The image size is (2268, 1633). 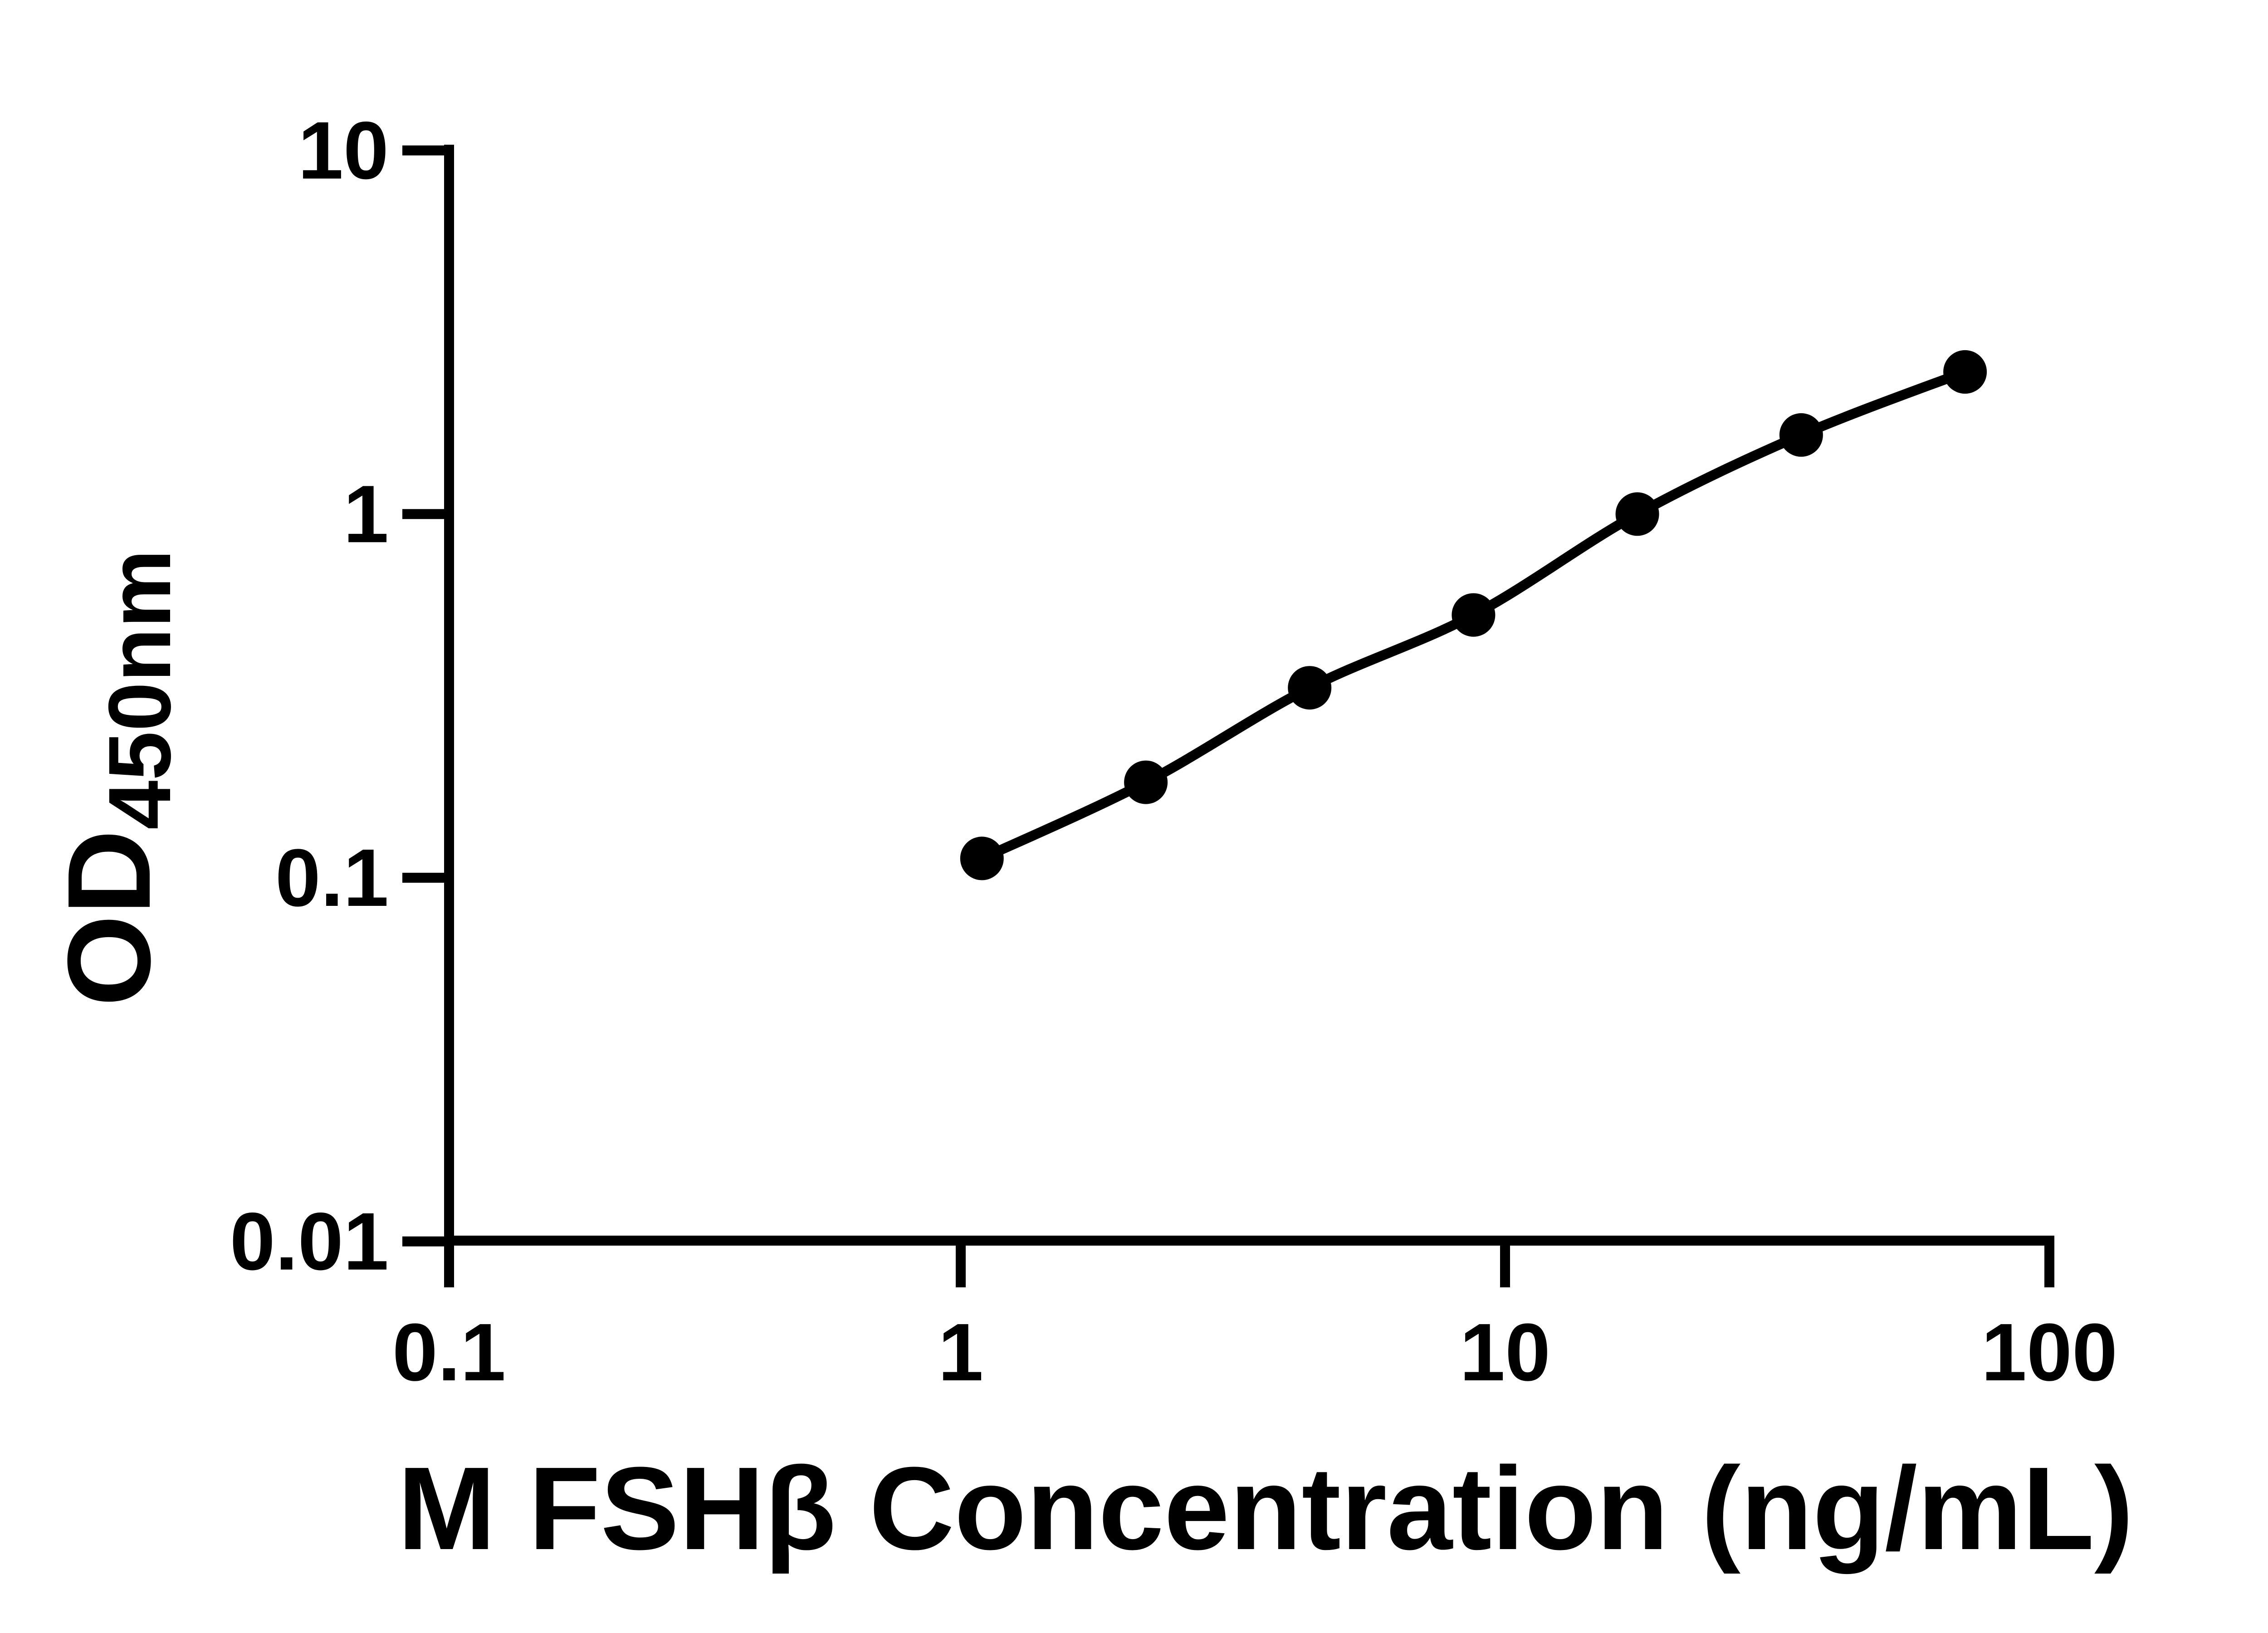 What do you see at coordinates (110, 918) in the screenshot?
I see `y-axis-title-main: OD` at bounding box center [110, 918].